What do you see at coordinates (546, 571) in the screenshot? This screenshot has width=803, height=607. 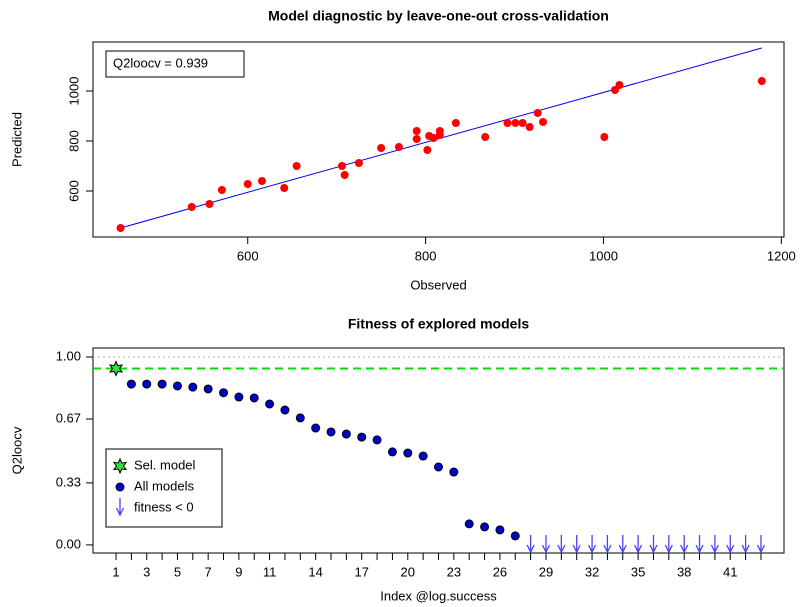 I see `x-tick-label: 29` at bounding box center [546, 571].